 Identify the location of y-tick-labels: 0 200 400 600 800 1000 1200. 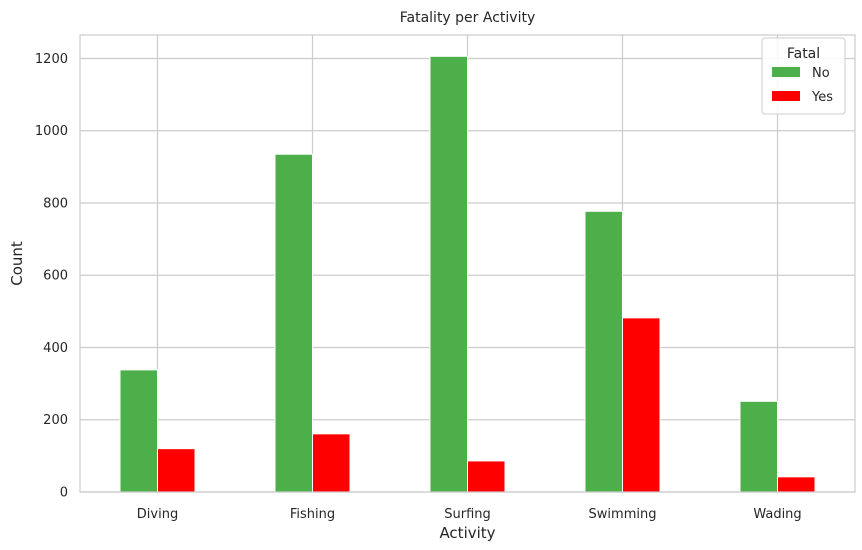
(51, 276).